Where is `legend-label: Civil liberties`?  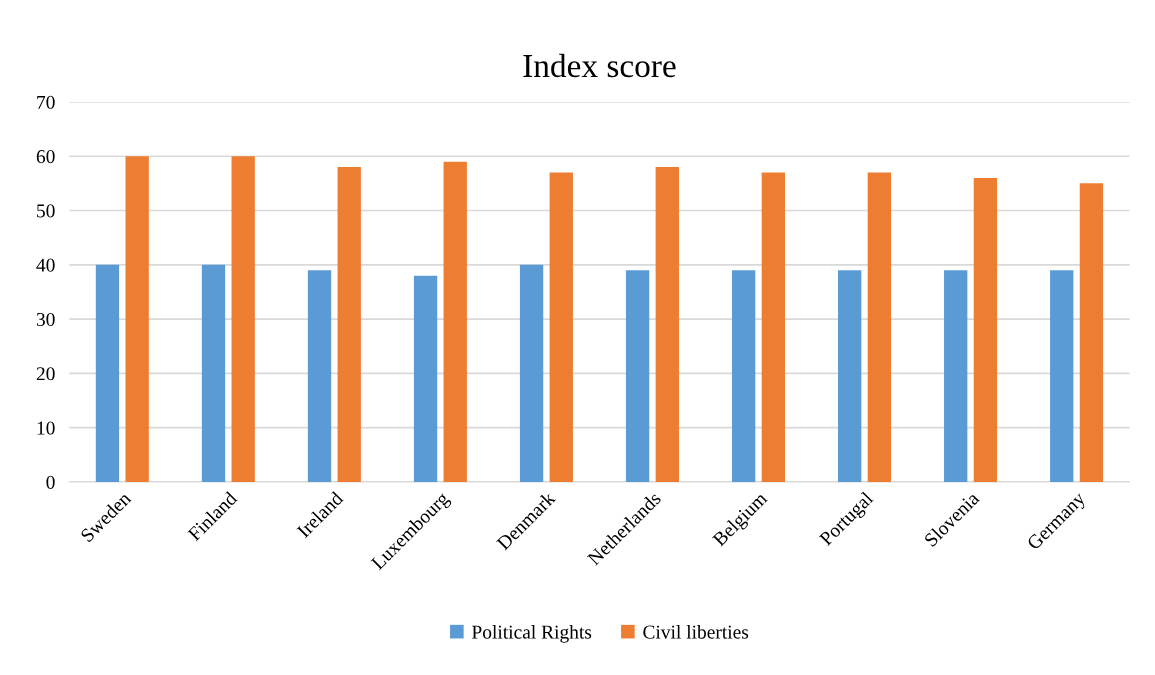
legend-label: Civil liberties is located at coordinates (696, 631).